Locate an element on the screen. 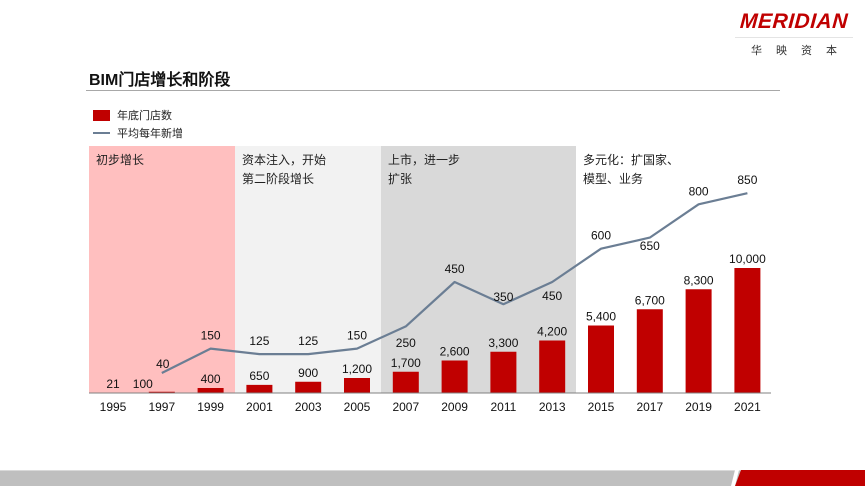 Image resolution: width=865 pixels, height=486 pixels. bar-2007 is located at coordinates (405, 382).